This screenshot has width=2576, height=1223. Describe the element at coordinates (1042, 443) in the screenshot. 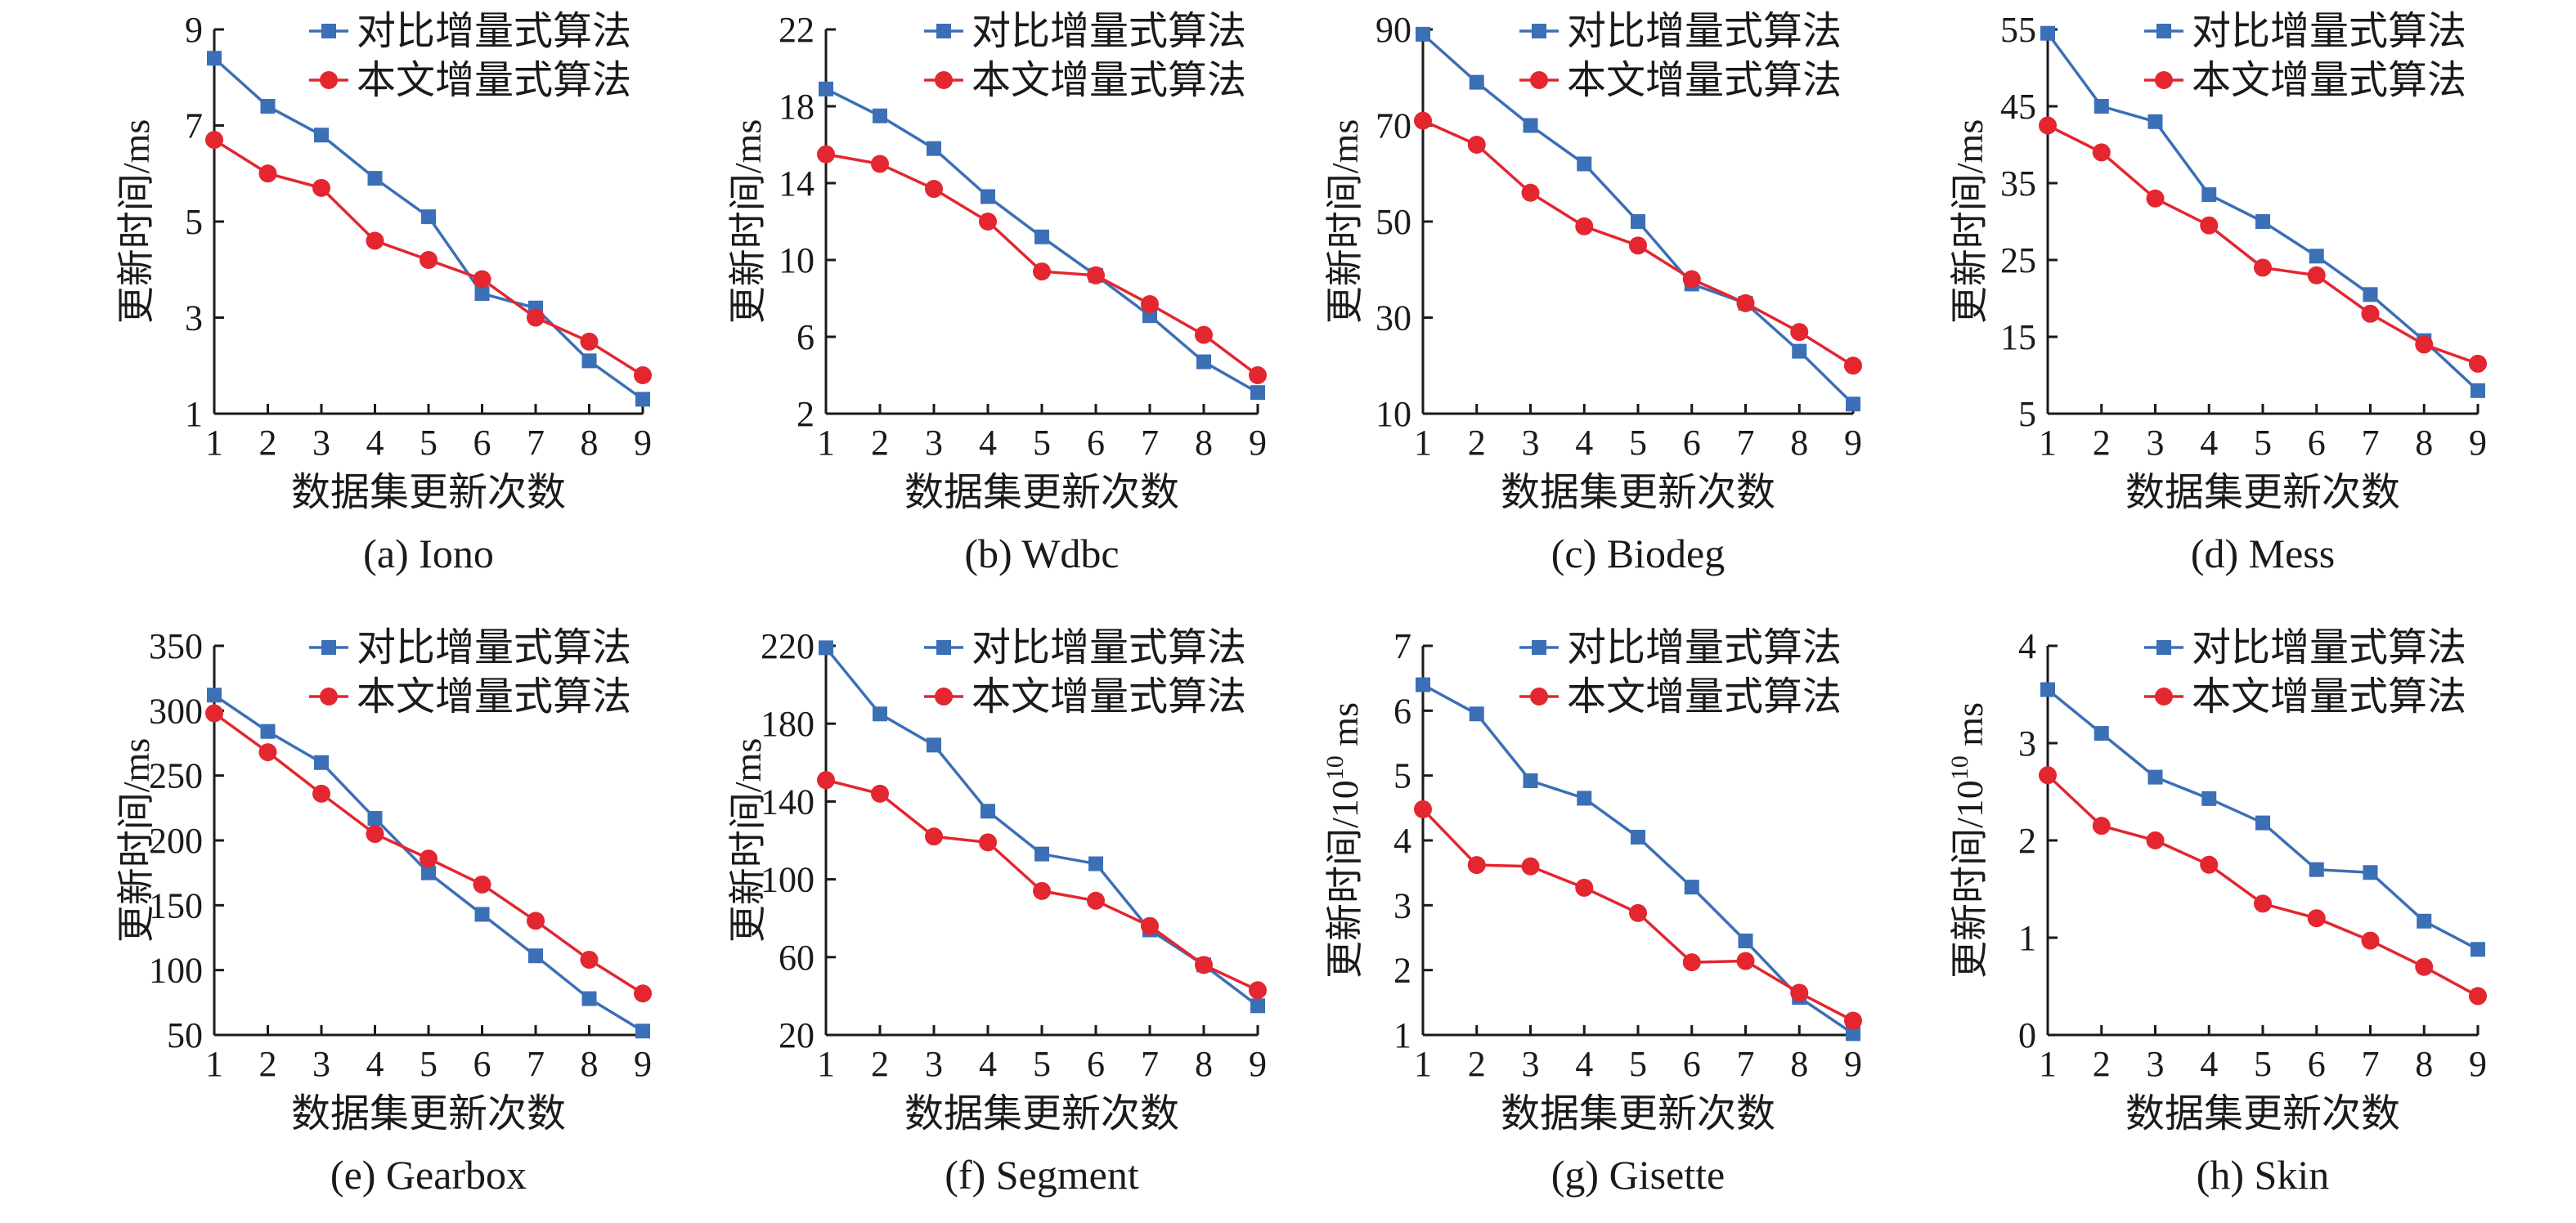

I see `x-tick-label: 5` at that location.